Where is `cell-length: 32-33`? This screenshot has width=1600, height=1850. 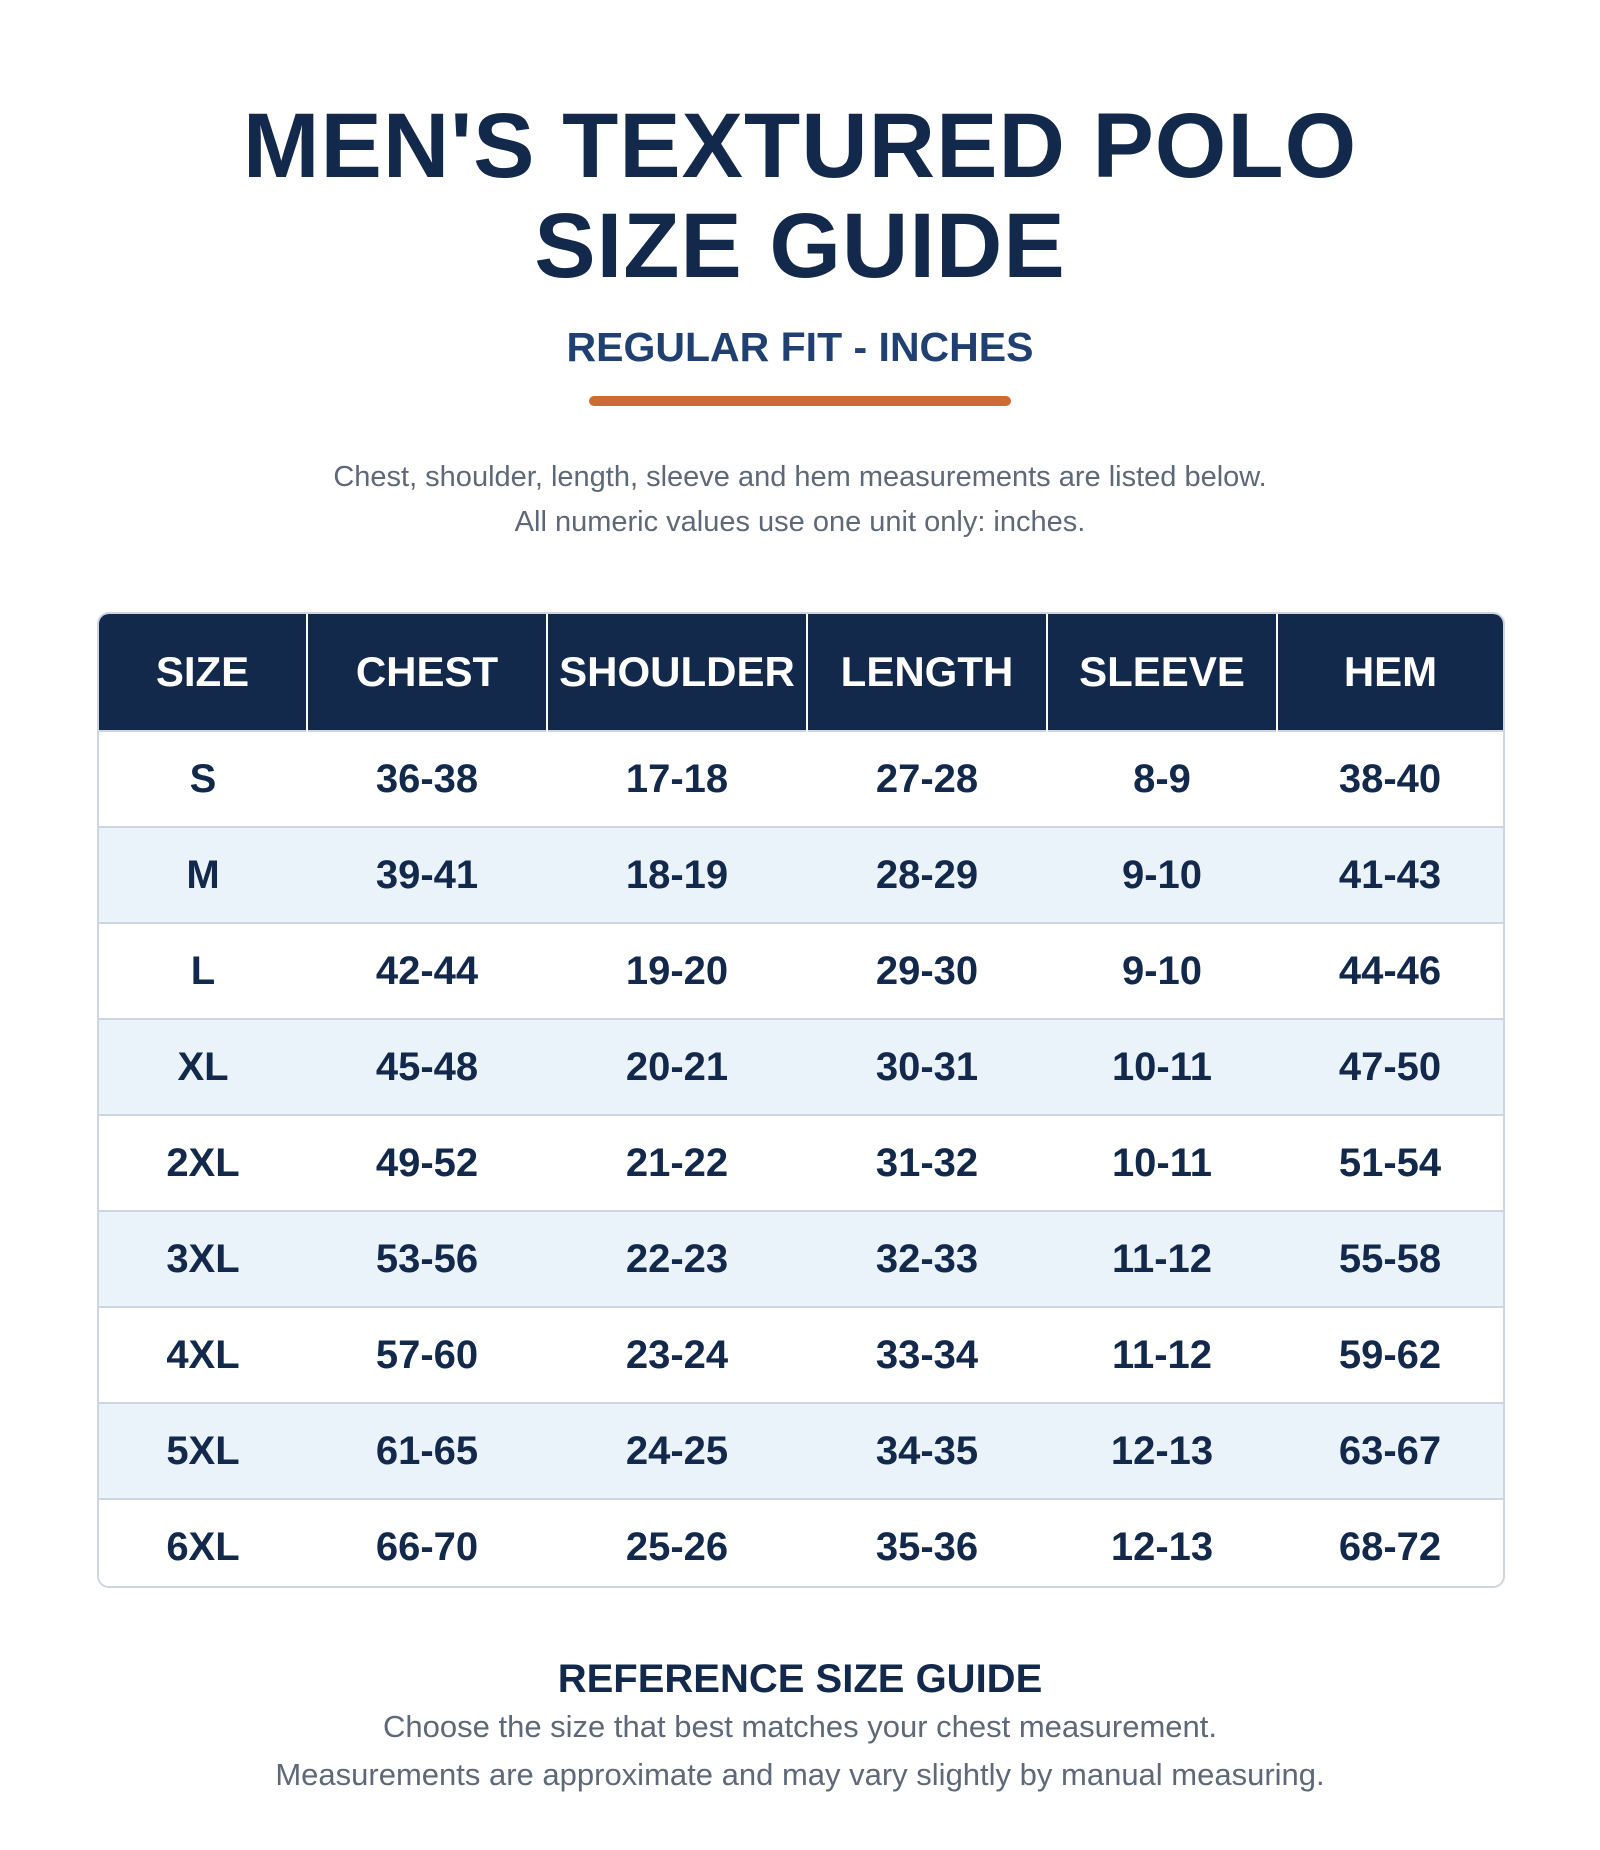
cell-length: 32-33 is located at coordinates (927, 1258).